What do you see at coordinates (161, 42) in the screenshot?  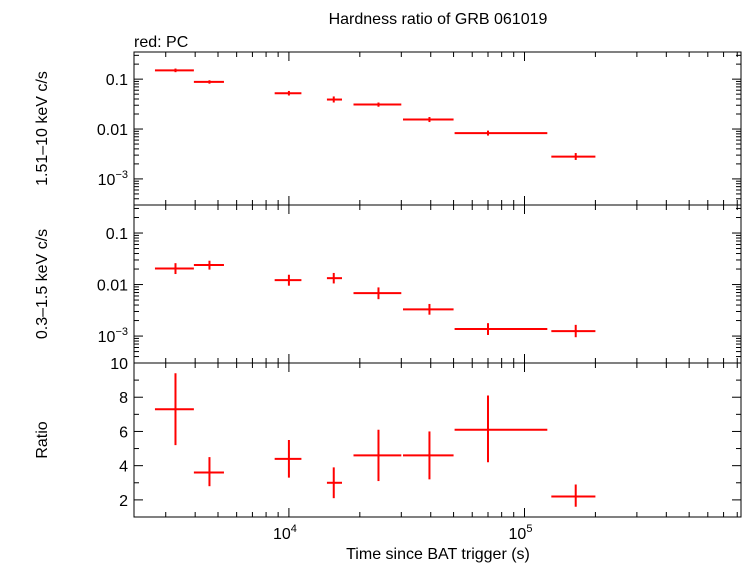 I see `chart-subtitle: red: PC` at bounding box center [161, 42].